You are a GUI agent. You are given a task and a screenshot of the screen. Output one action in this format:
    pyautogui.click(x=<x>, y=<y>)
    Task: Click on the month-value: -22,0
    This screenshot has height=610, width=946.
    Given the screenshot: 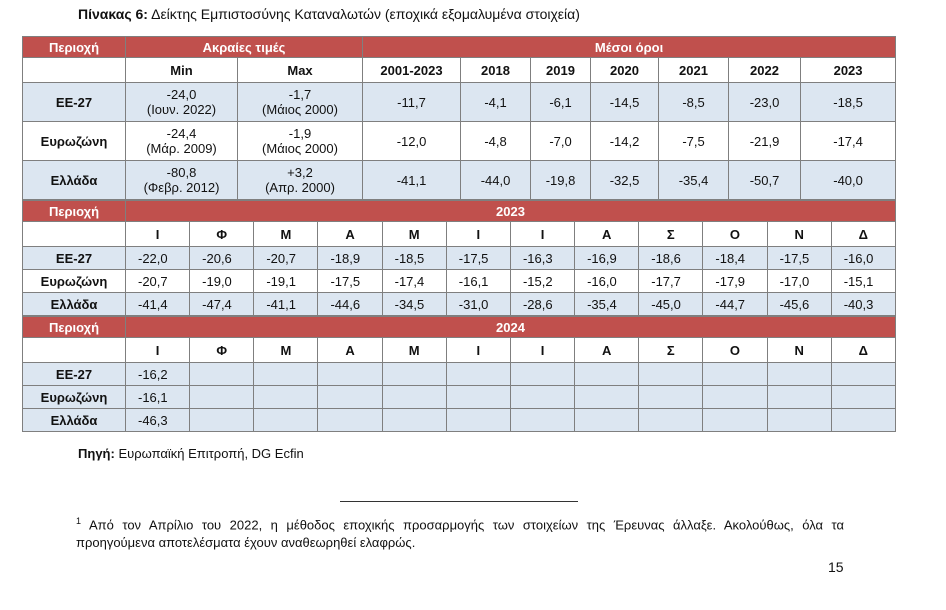 What is the action you would take?
    pyautogui.click(x=157, y=258)
    